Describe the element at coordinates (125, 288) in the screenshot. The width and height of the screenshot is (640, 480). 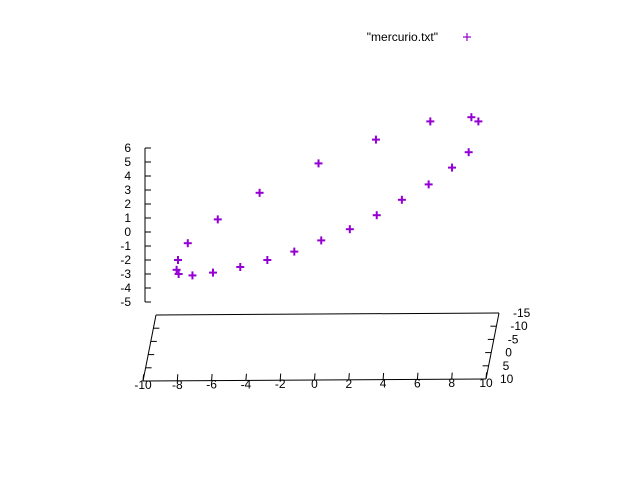
I see `z-tick-label: -4` at that location.